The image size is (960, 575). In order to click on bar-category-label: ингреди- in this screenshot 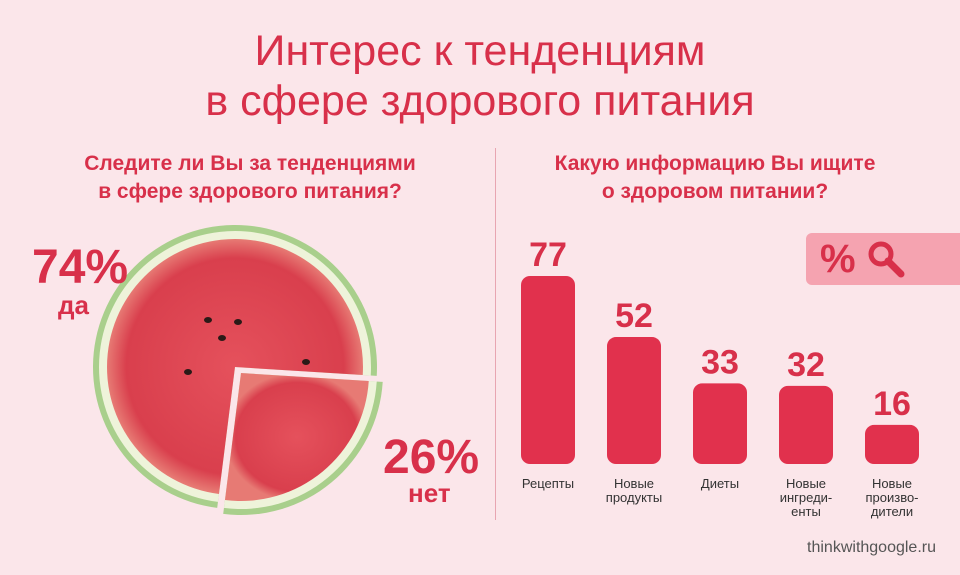, I will do `click(806, 497)`.